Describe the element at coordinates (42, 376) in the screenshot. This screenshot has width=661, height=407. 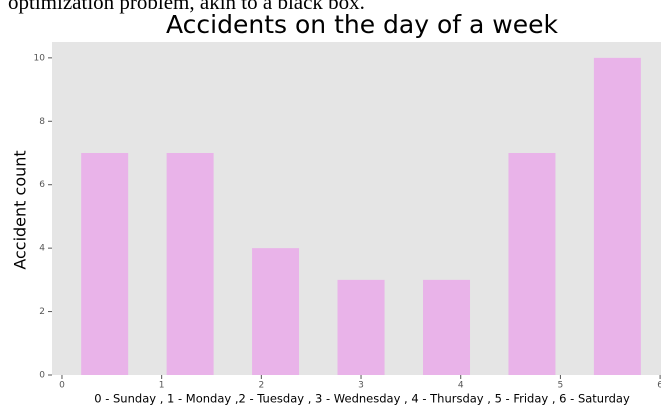
I see `y-tick-label: 0` at that location.